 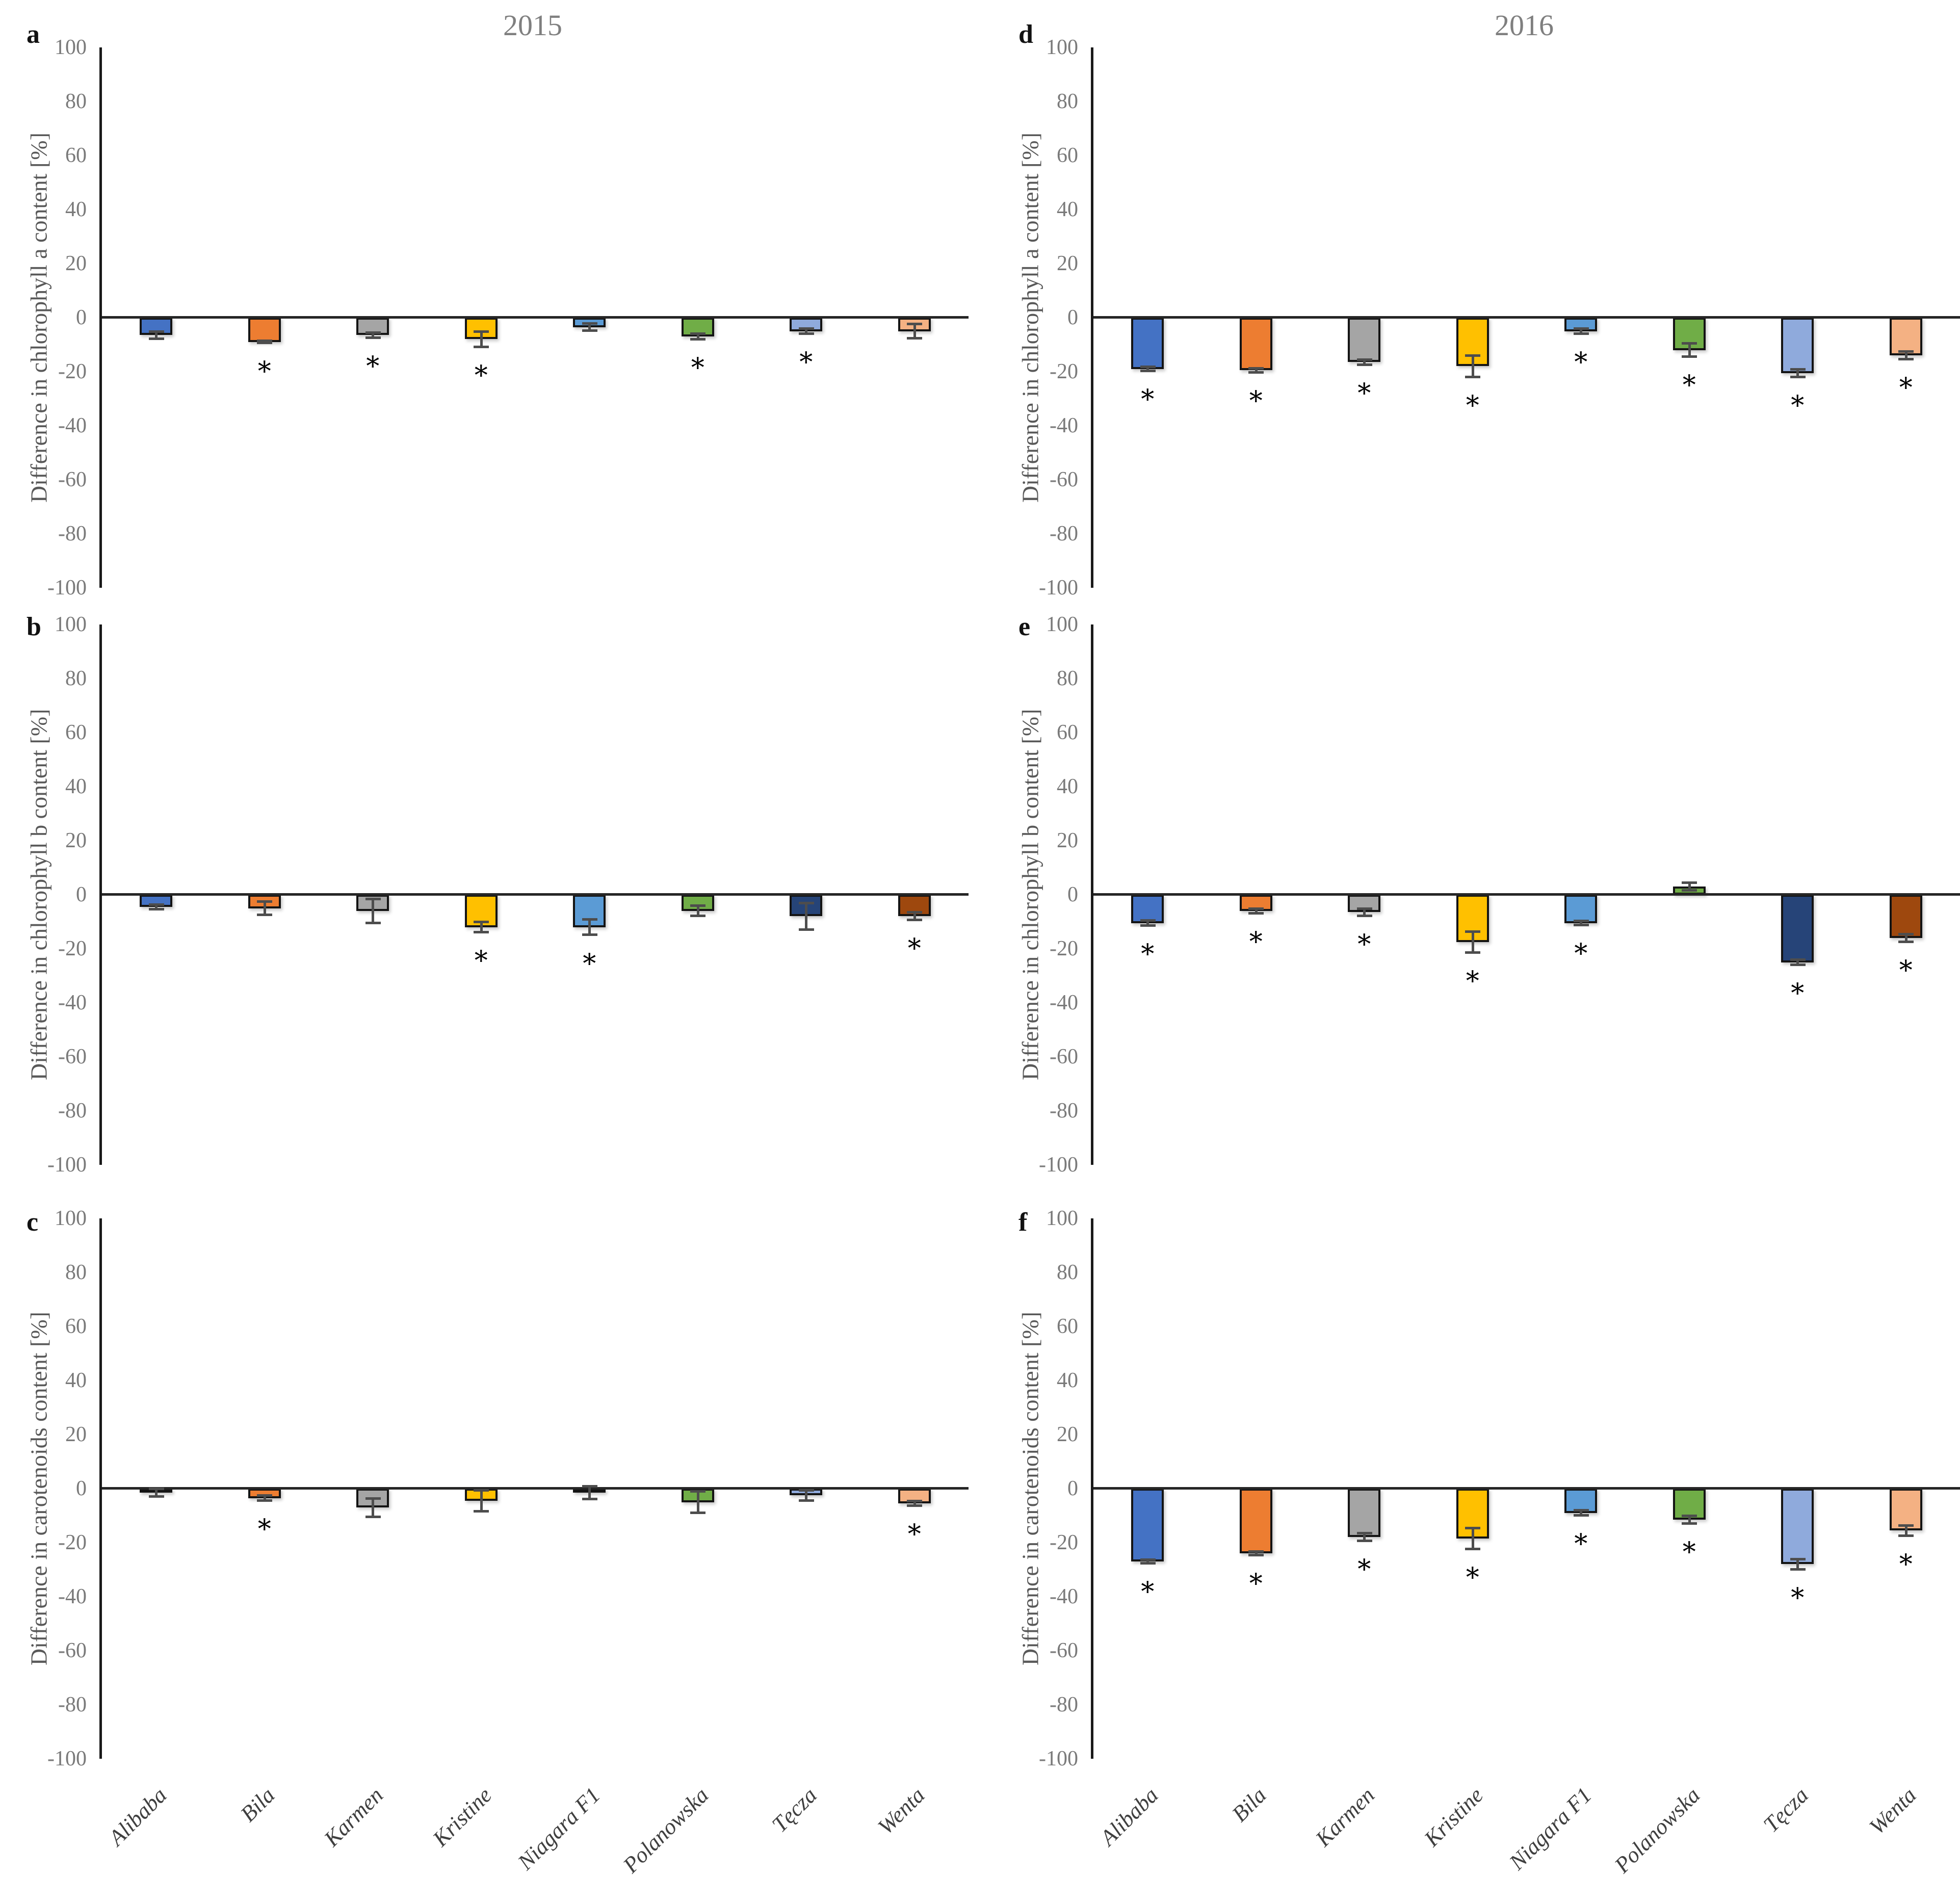 I want to click on panel-letter-d: d, so click(x=1025, y=34).